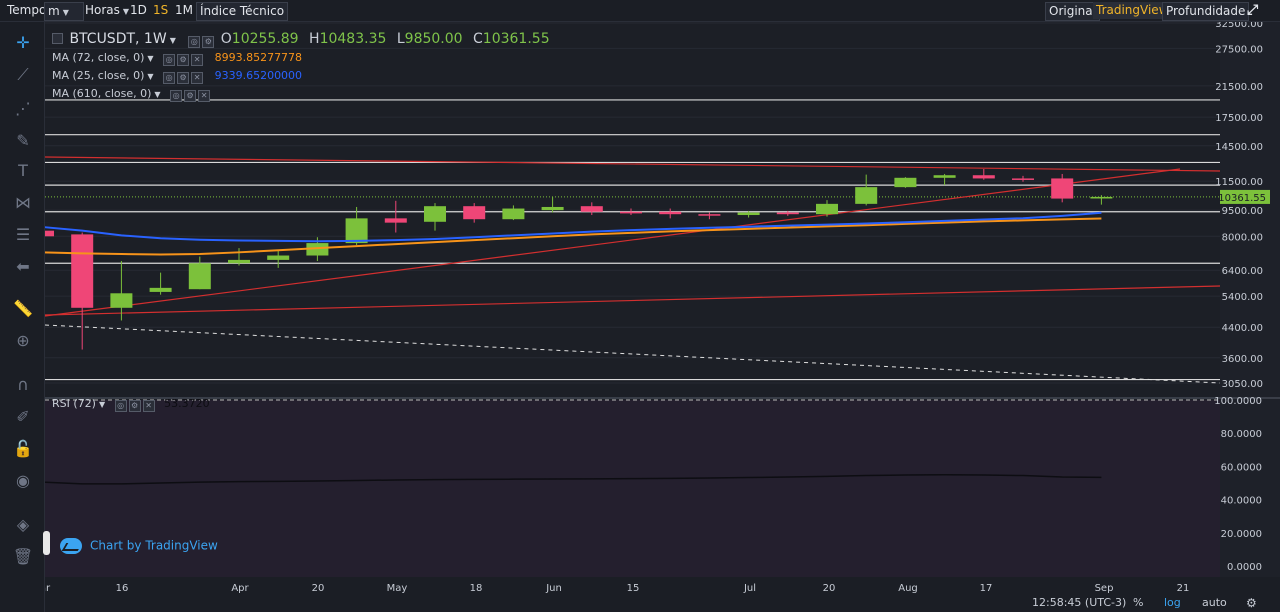 This screenshot has height=612, width=1280. Describe the element at coordinates (161, 10) in the screenshot. I see `interval-1s: 1S` at that location.